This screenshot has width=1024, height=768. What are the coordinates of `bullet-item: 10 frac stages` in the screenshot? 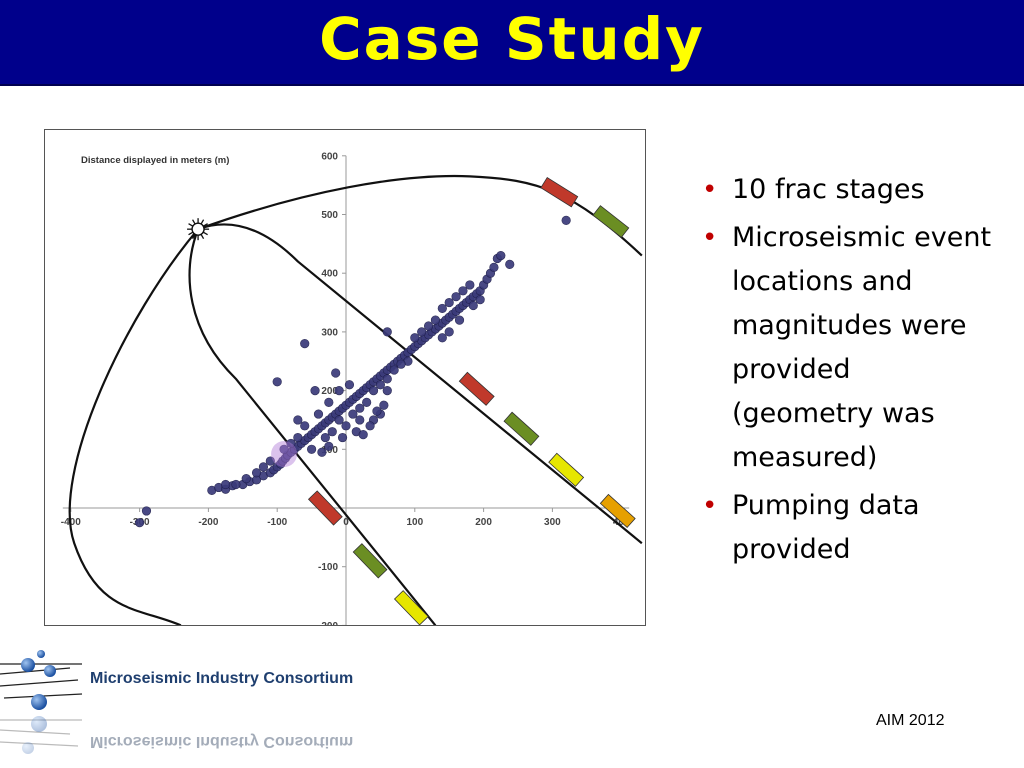 It's located at (848, 190).